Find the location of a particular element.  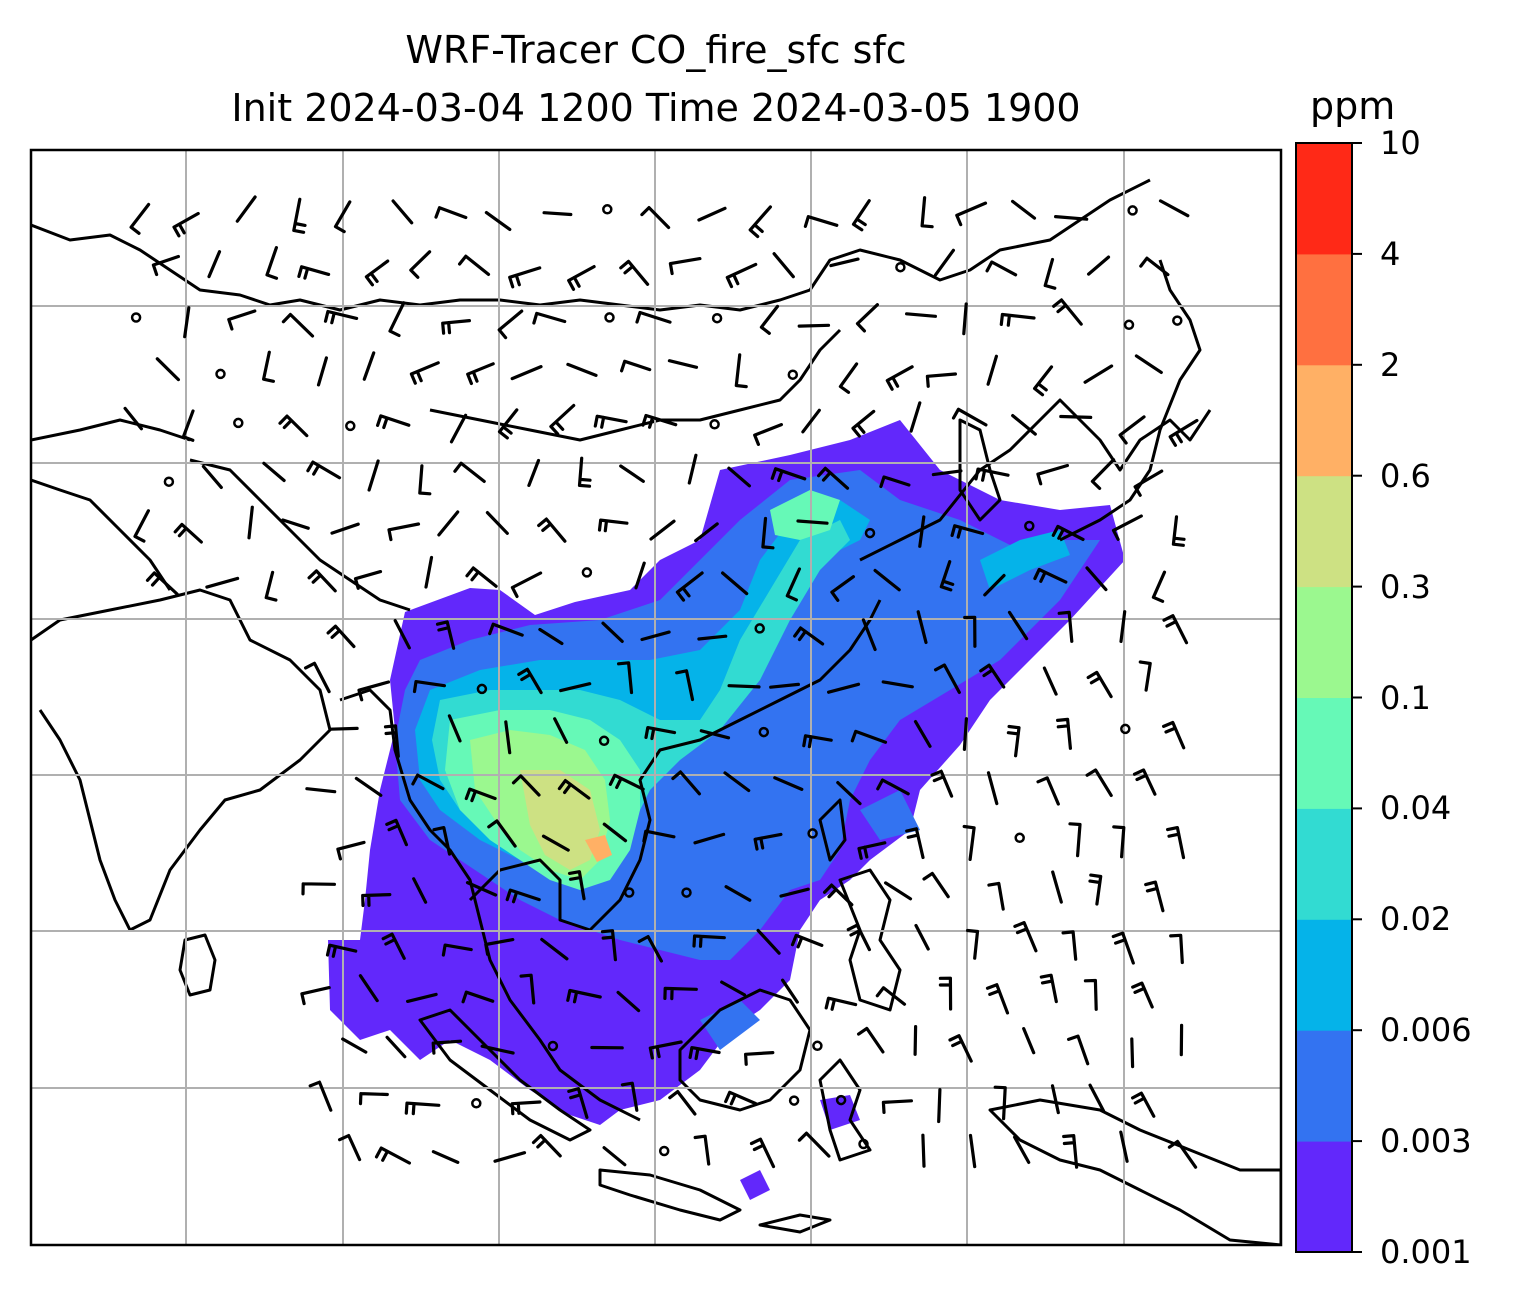

colorbar-frame is located at coordinates (1324, 697).